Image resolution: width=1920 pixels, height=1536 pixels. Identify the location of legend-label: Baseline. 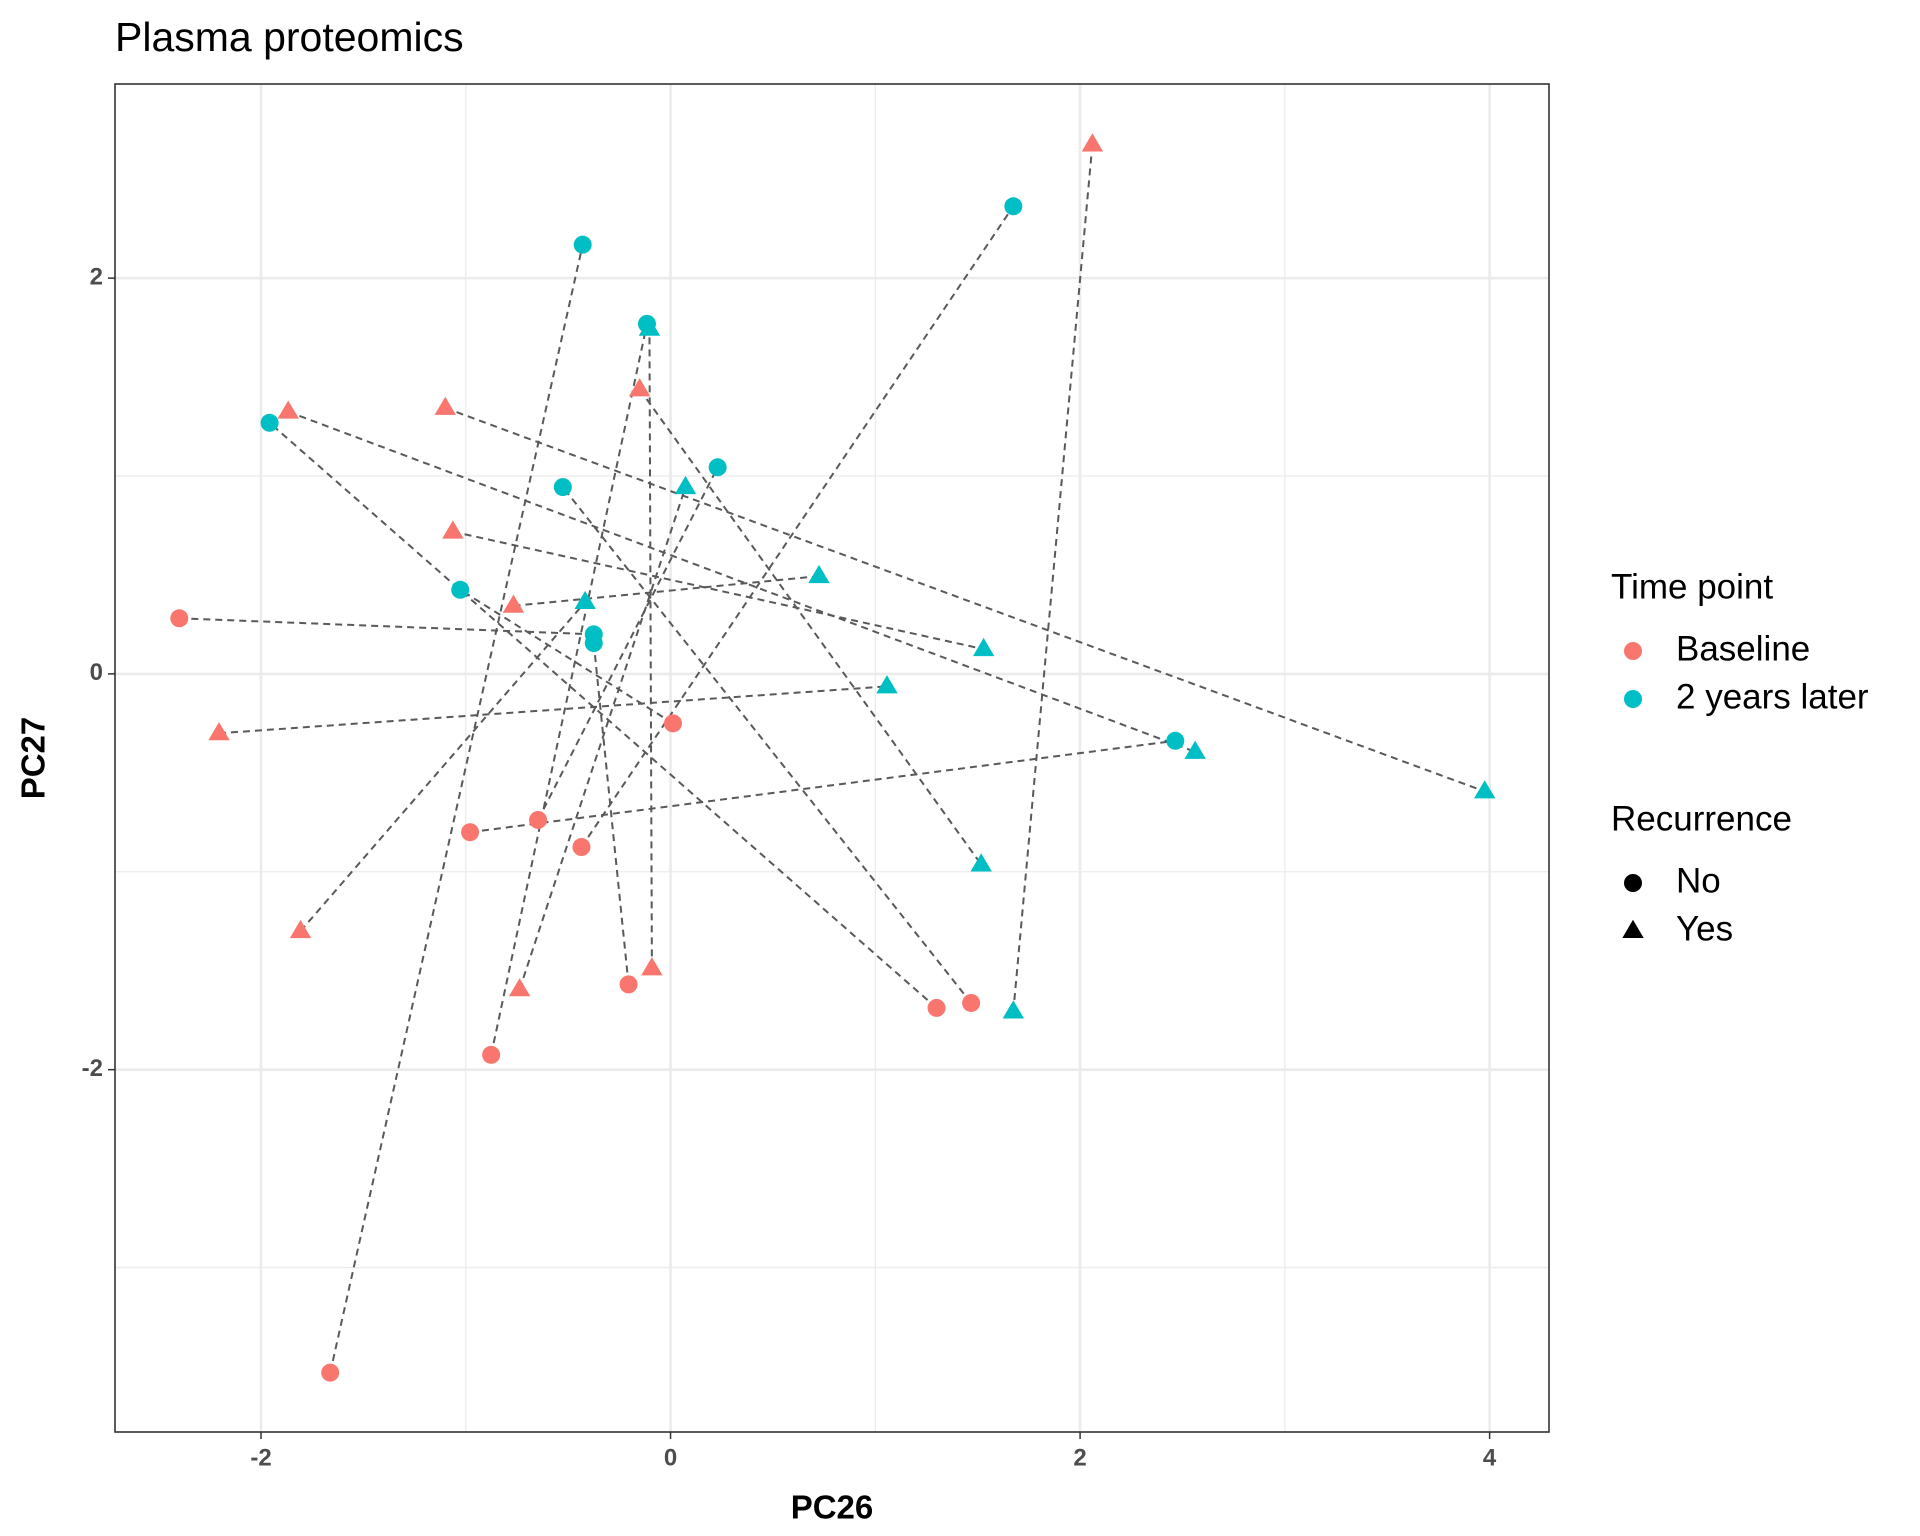
(1743, 648).